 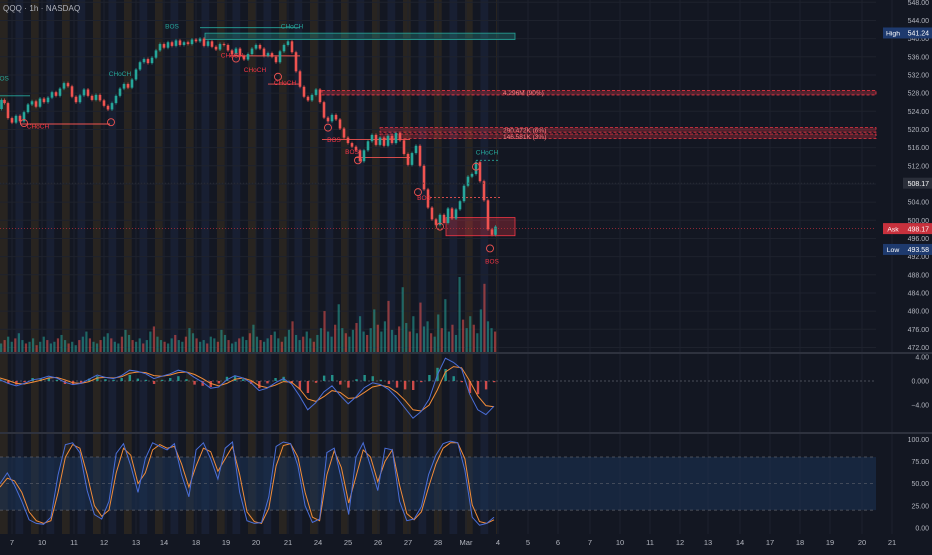 I want to click on last-badge: 508.17, so click(x=466, y=183).